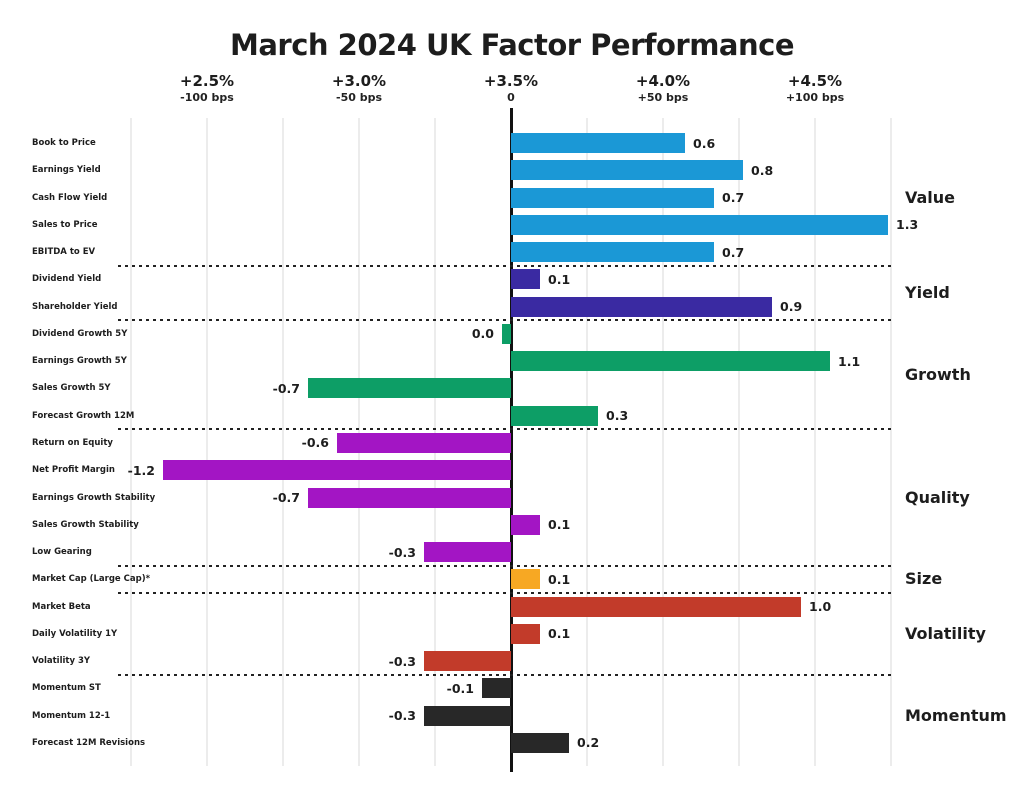  Describe the element at coordinates (511, 97) in the screenshot. I see `axis-tick-bps: 0` at that location.